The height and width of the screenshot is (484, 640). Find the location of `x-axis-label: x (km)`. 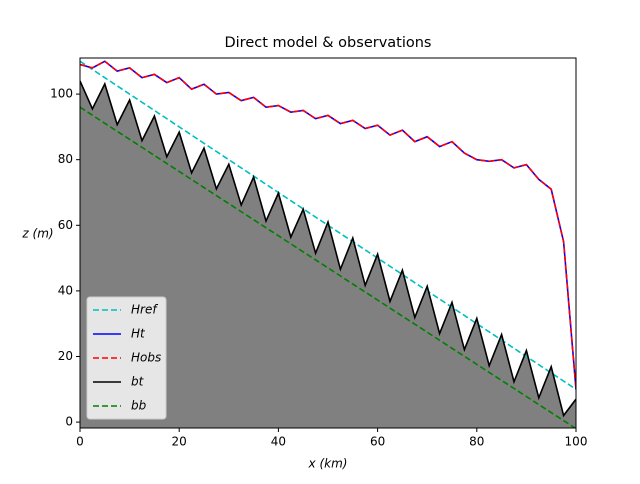

x-axis-label: x (km) is located at coordinates (328, 464).